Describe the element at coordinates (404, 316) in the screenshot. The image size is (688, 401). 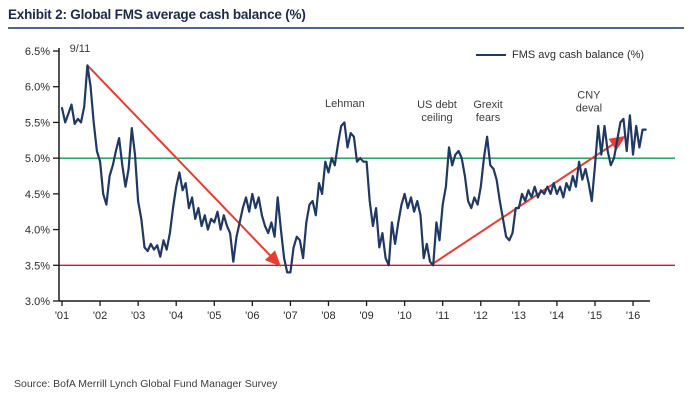
I see `x-tick-label: '10` at that location.